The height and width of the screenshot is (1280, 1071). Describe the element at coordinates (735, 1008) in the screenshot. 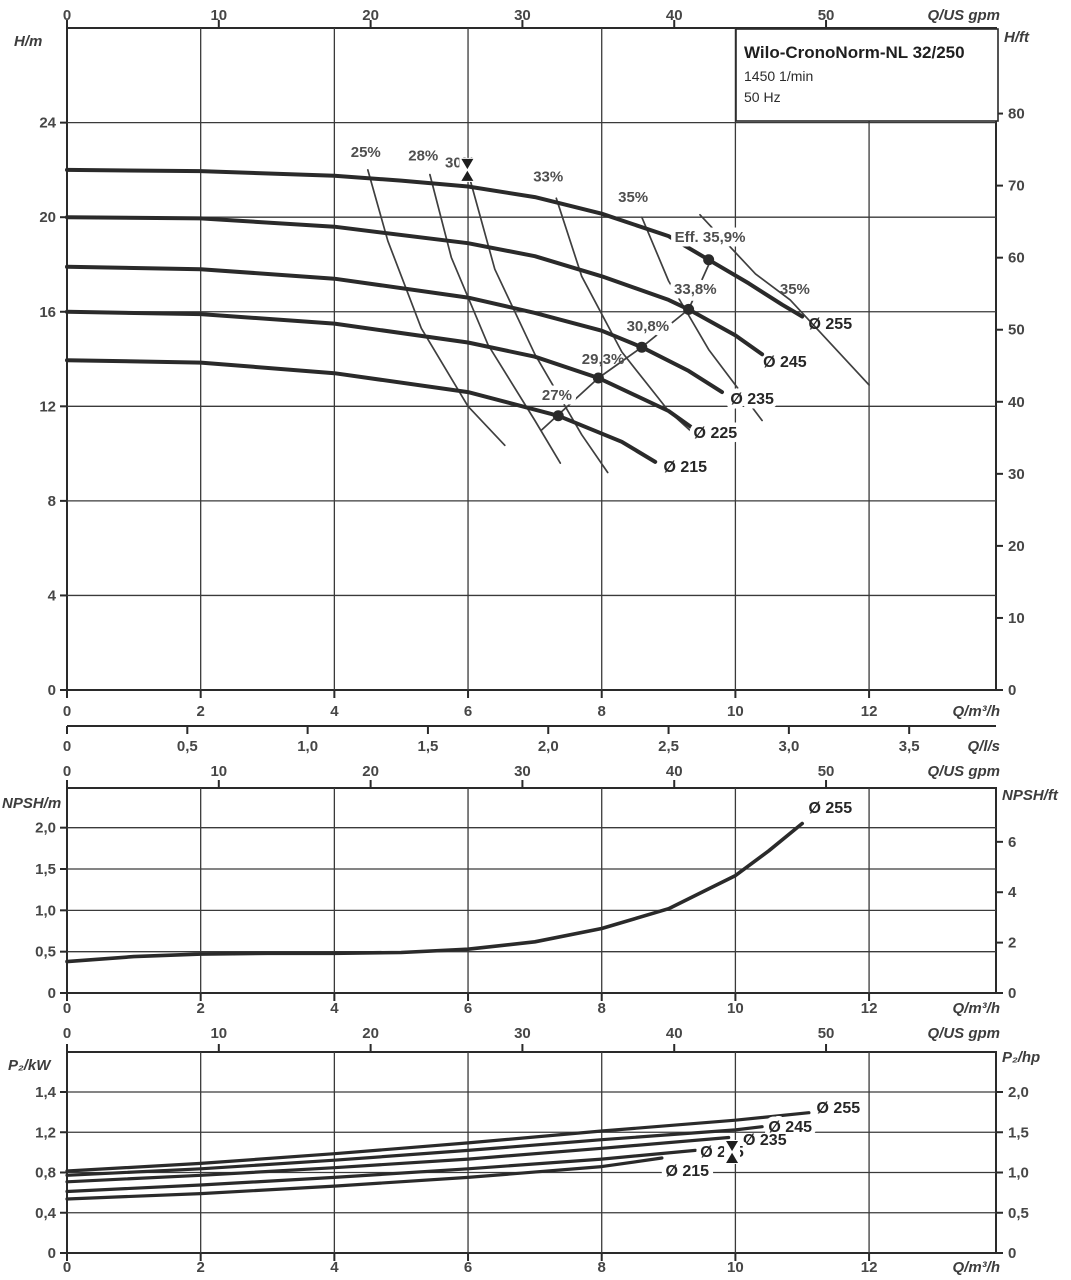

I see `m3h-tick-label: 10` at that location.